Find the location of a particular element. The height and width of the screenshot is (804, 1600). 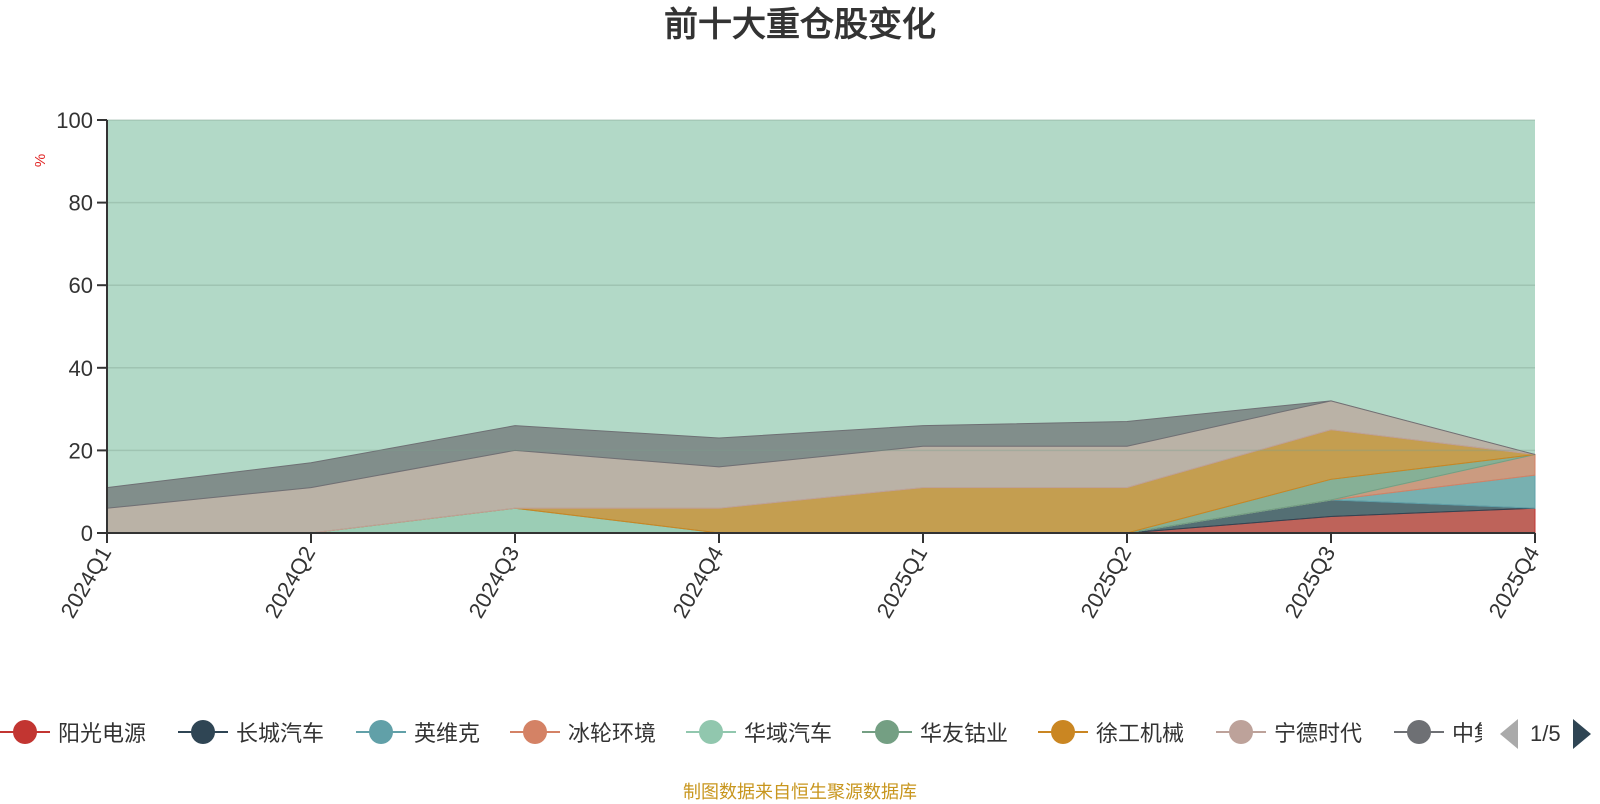

legend-label: 宁德时代 is located at coordinates (1318, 733).